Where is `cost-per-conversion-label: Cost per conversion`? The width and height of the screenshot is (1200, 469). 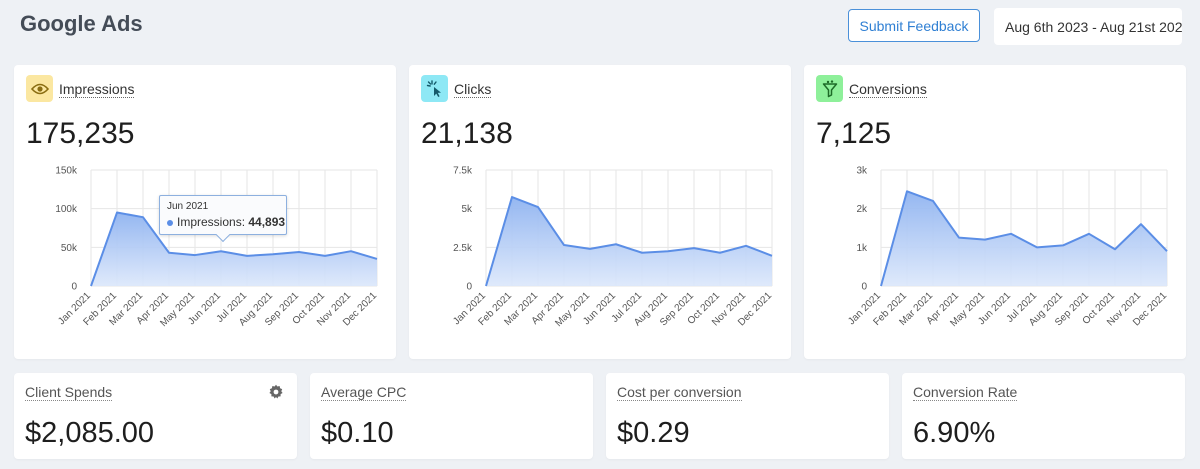
cost-per-conversion-label: Cost per conversion is located at coordinates (679, 392).